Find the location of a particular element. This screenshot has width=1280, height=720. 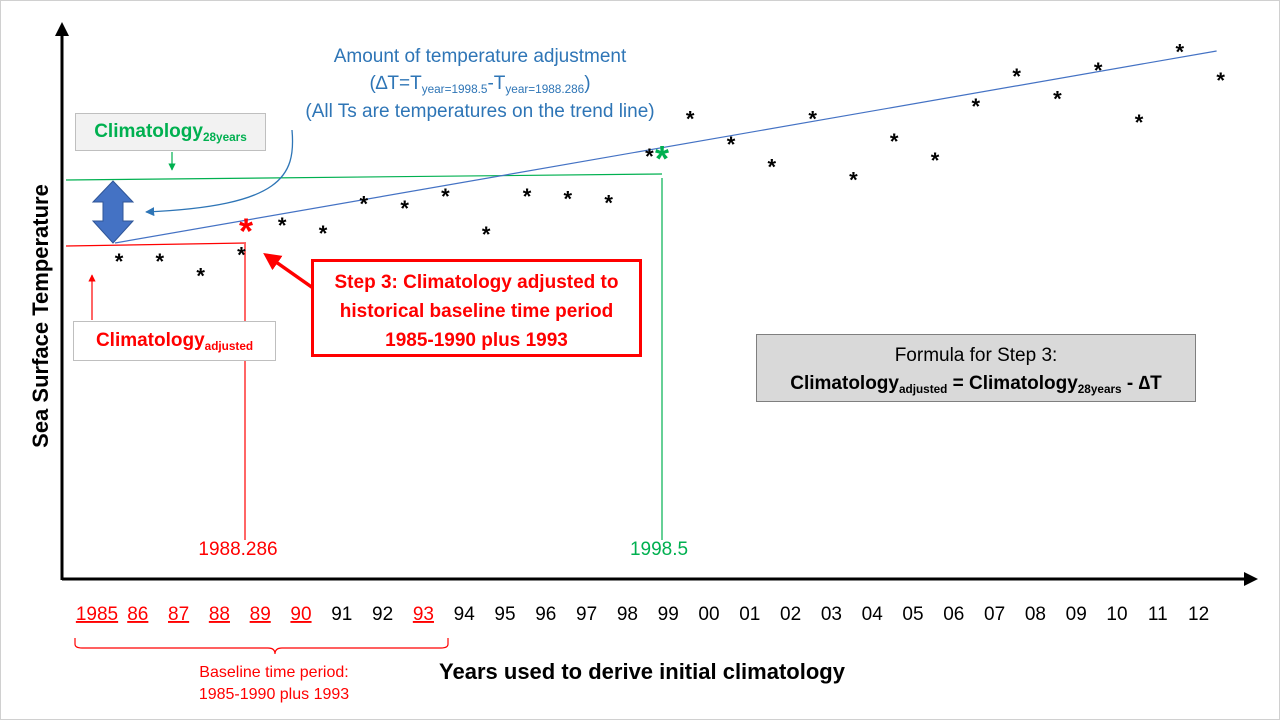

formula-sub-1988: year=1988.286 is located at coordinates (545, 90).